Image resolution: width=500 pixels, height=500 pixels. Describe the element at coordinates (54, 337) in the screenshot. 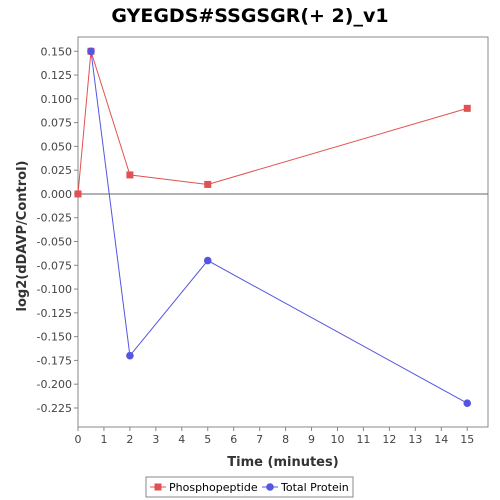

I see `y-tick-label: -0.150` at that location.